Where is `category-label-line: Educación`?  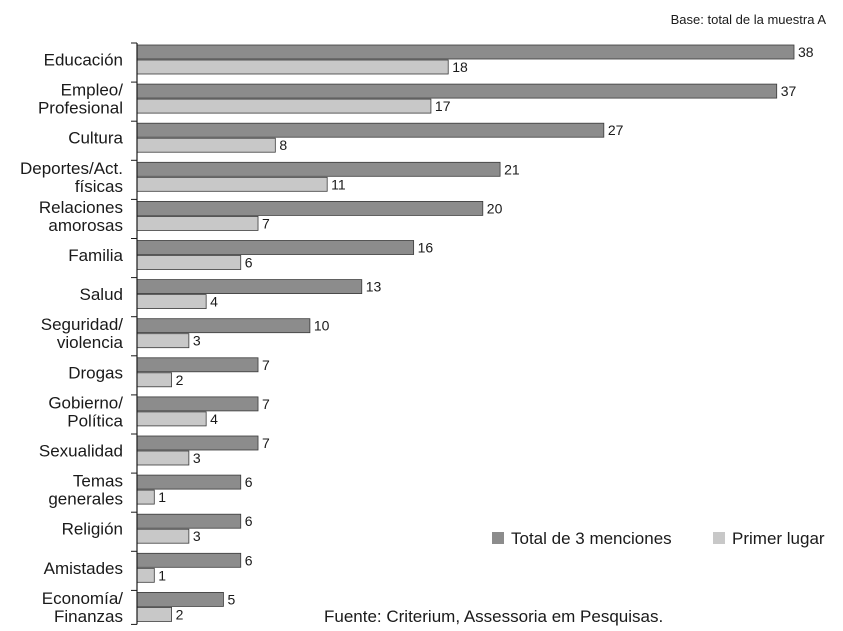
category-label-line: Educación is located at coordinates (83, 60).